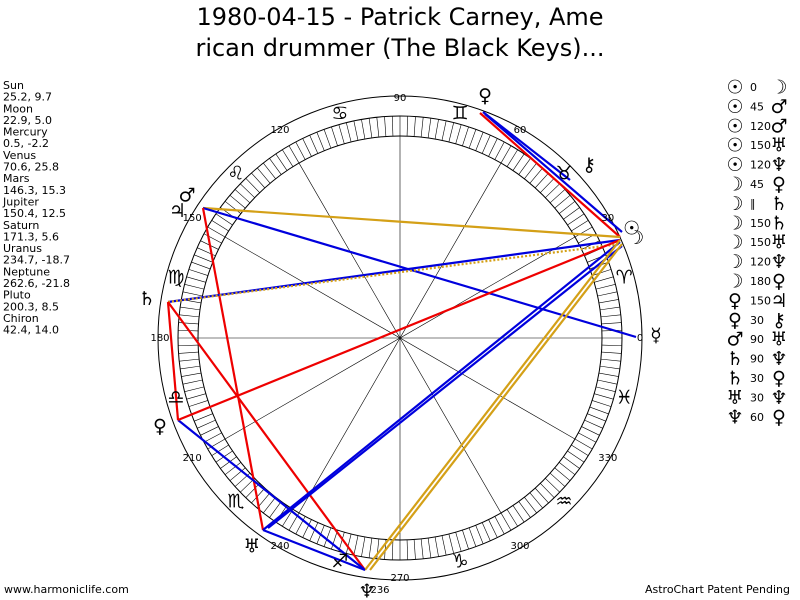  I want to click on planet-name: Mercury, so click(25, 132).